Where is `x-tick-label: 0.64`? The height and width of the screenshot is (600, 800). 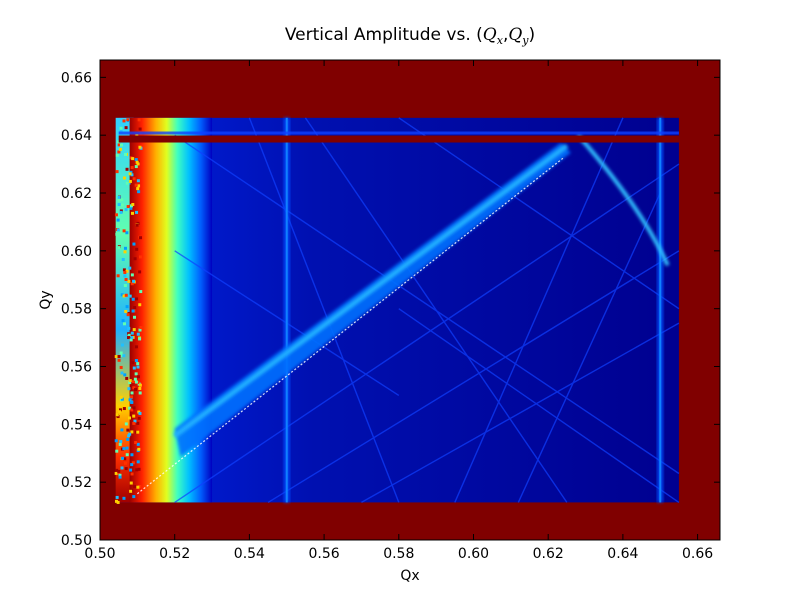
x-tick-label: 0.64 is located at coordinates (622, 554).